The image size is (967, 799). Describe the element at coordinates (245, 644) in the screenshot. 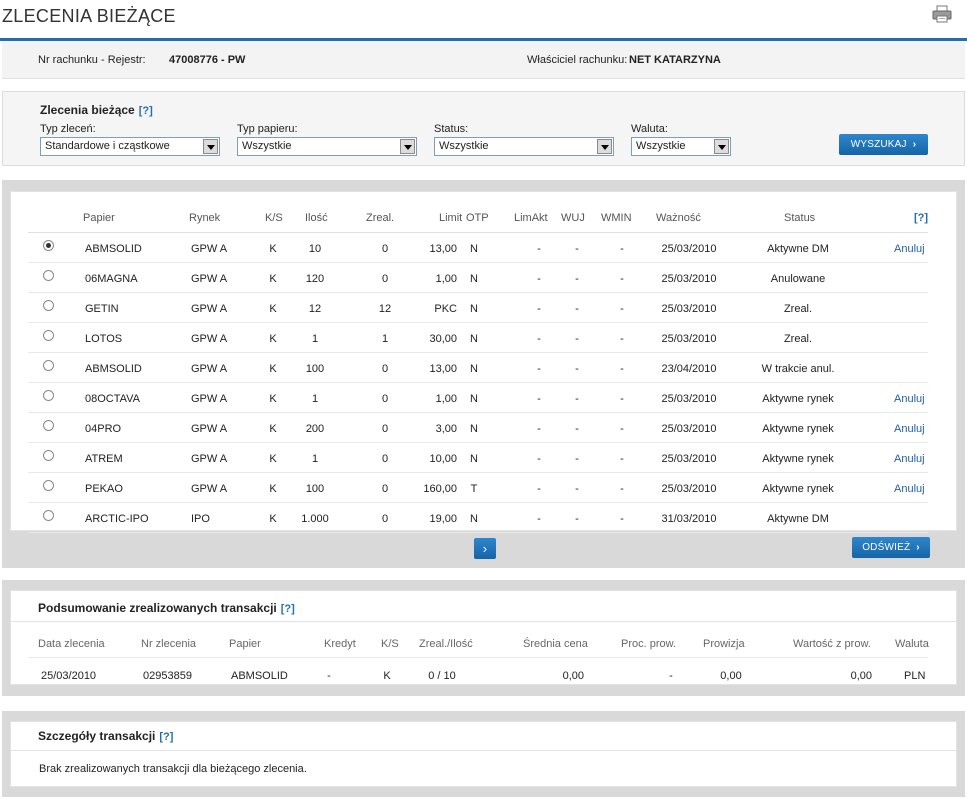

I see `summary-column-header: Papier` at that location.